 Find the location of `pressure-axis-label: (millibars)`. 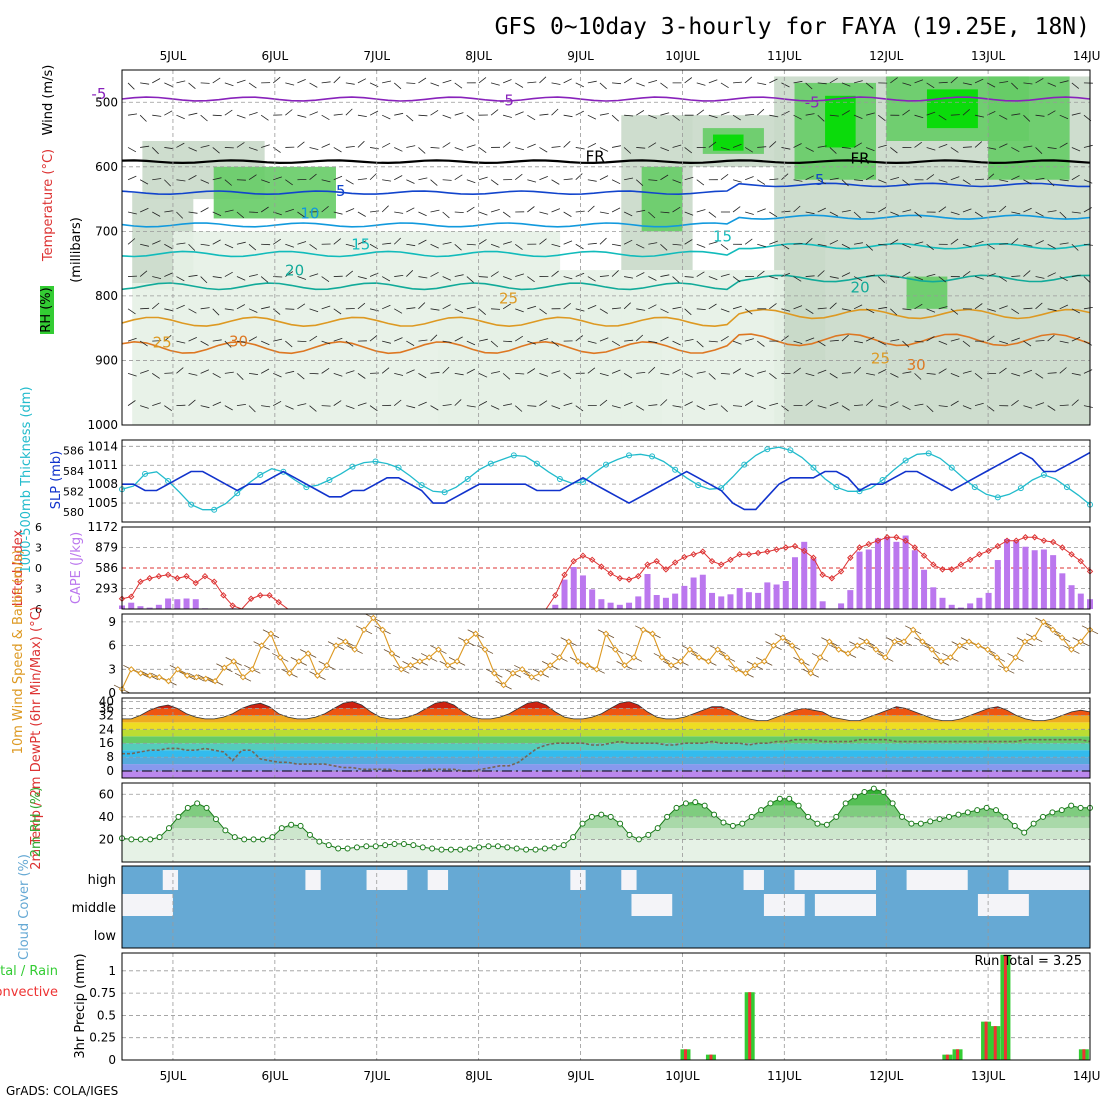

pressure-axis-label: (millibars) is located at coordinates (76, 250).